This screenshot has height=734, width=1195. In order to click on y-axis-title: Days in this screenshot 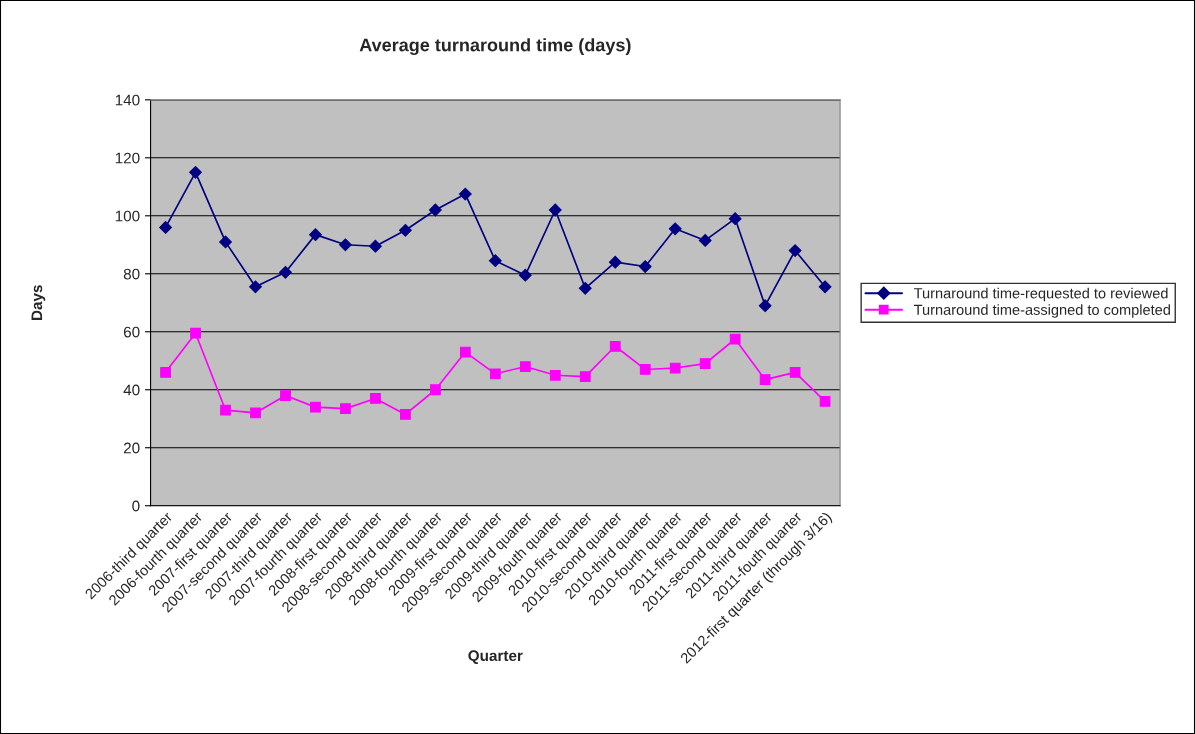, I will do `click(38, 303)`.